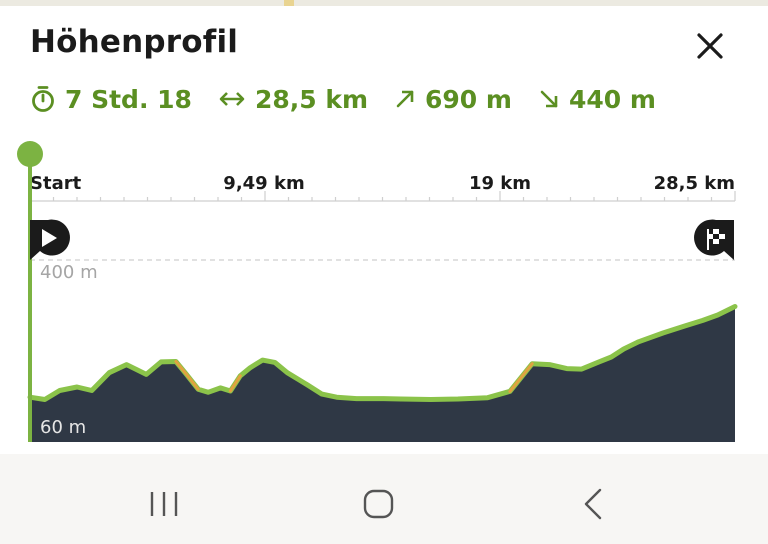  I want to click on distance-tick-label: 28,5 km, so click(694, 183).